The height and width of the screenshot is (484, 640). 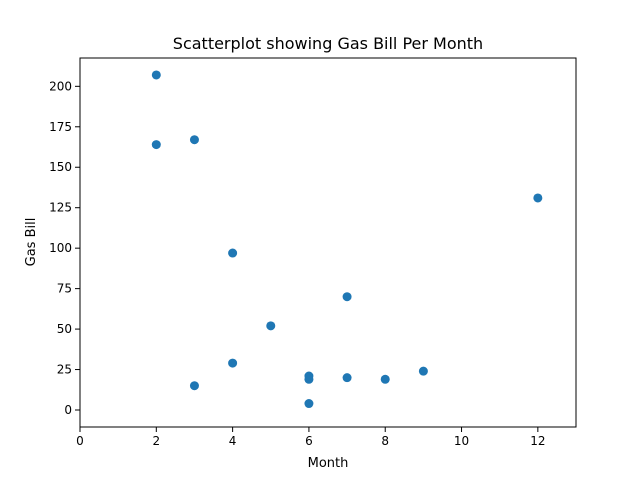 I want to click on y-tick-label: 100, so click(x=60, y=248).